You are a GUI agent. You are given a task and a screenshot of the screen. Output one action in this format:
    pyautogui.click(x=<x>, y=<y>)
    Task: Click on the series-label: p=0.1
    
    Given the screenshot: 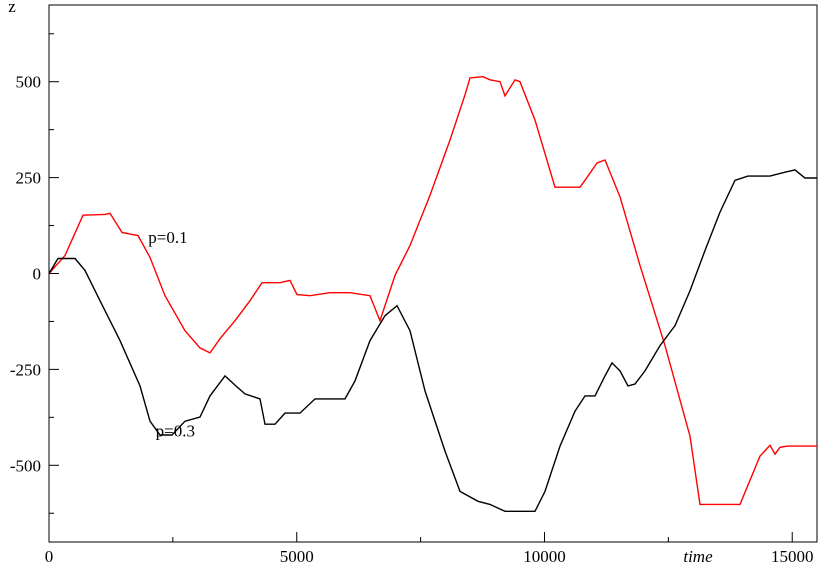 What is the action you would take?
    pyautogui.click(x=167, y=237)
    